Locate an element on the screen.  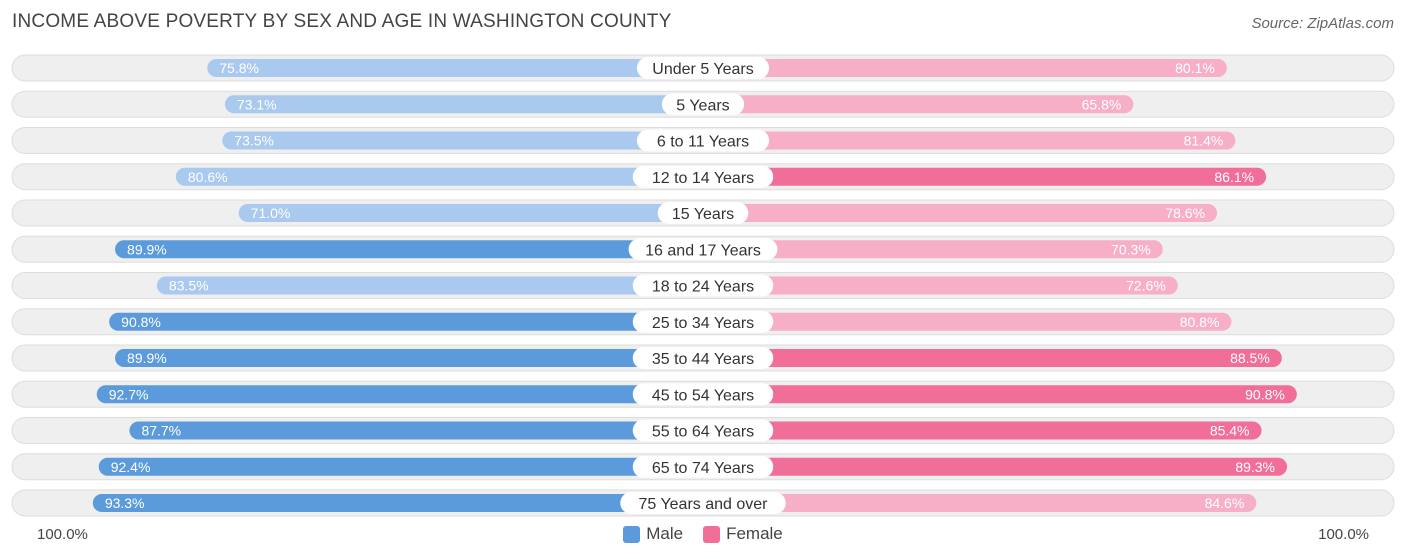
female-value-label: 70.3% is located at coordinates (1131, 249).